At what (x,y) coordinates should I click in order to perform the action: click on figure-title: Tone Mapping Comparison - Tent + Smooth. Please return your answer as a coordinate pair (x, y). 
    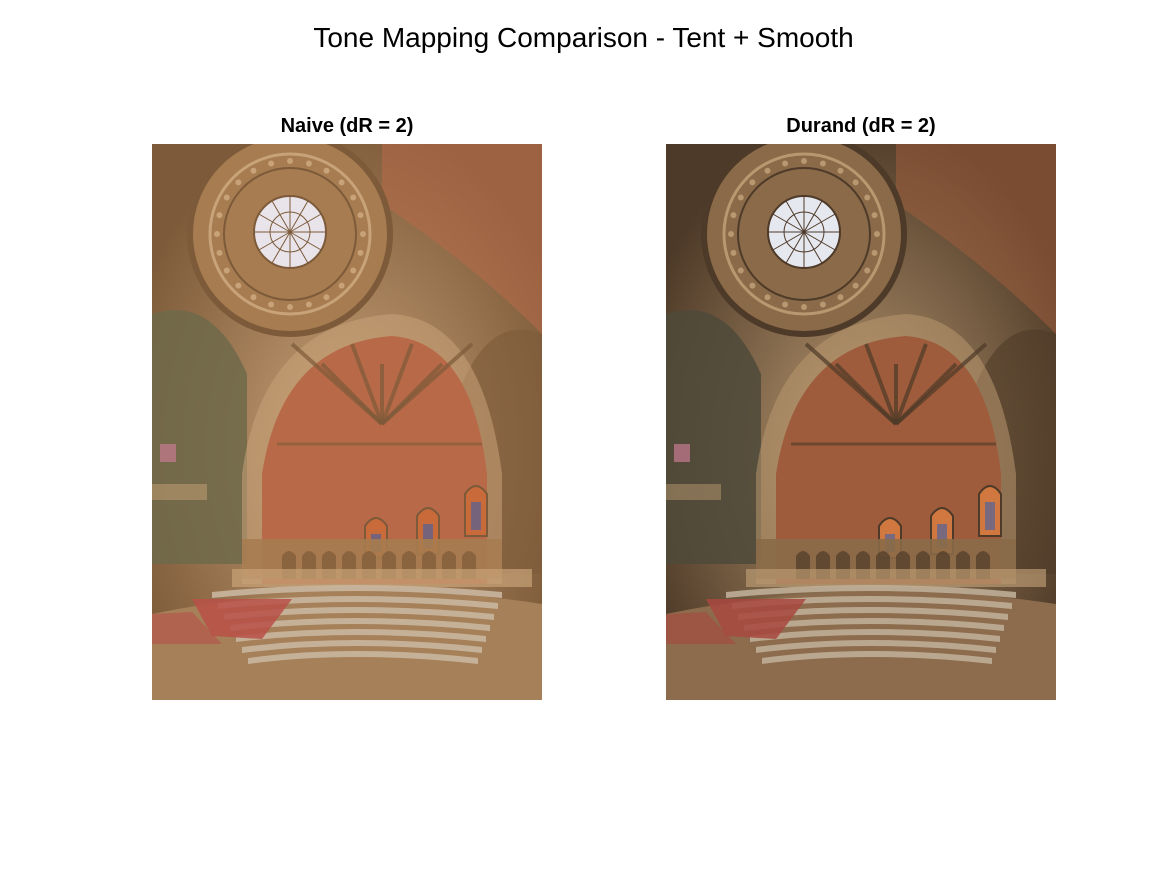
    Looking at the image, I should click on (583, 37).